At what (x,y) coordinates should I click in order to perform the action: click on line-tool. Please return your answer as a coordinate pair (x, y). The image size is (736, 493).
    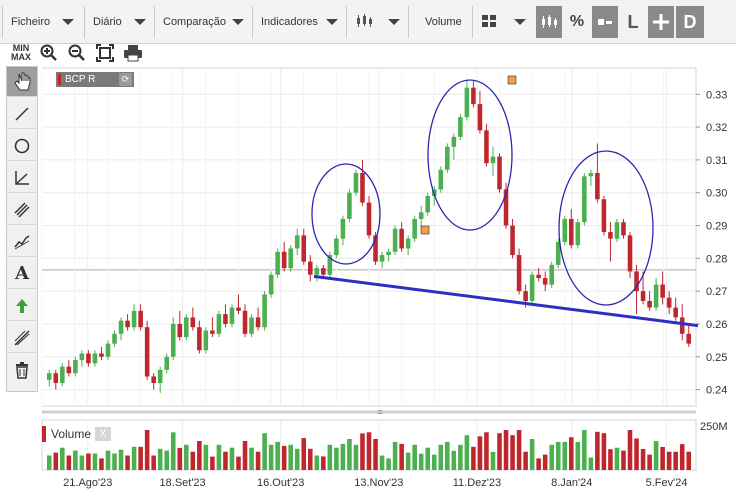
    Looking at the image, I should click on (22, 114).